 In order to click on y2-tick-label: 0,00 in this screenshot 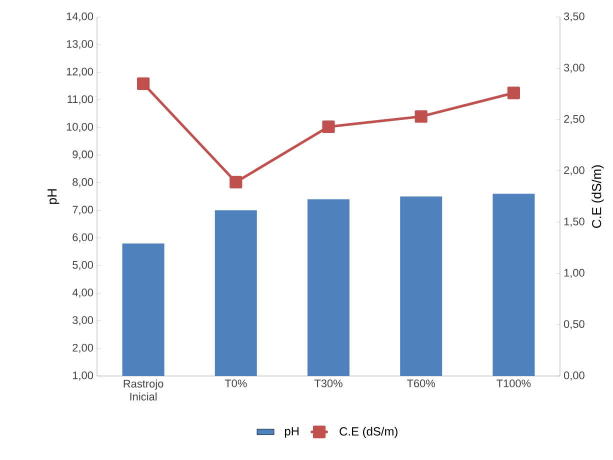, I will do `click(574, 376)`.